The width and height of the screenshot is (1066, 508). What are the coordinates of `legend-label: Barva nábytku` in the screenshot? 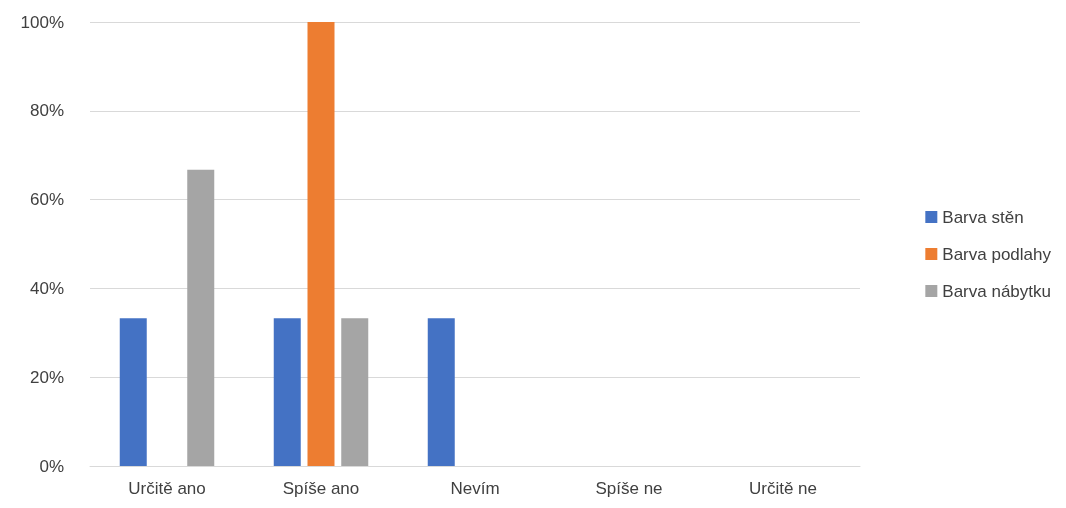 It's located at (997, 291).